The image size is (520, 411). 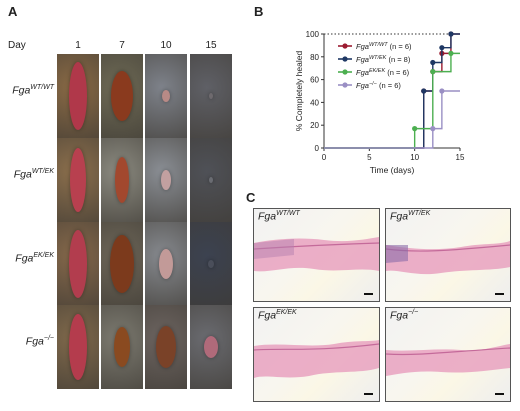 I want to click on legend-label: FgaEK/EK (n = 6), so click(x=383, y=72).